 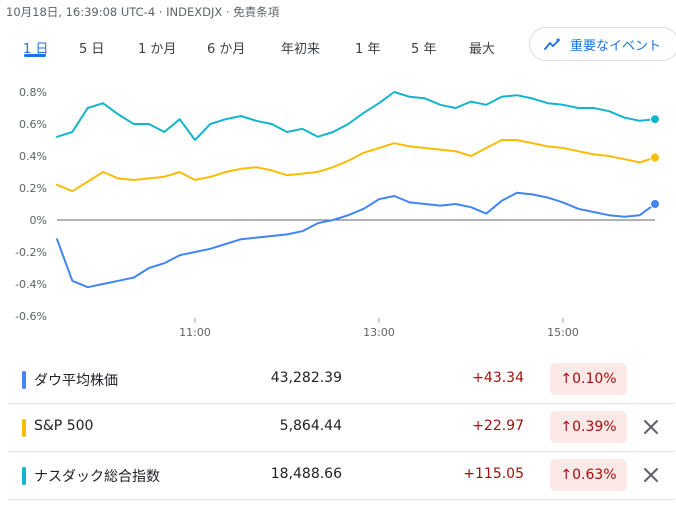 I want to click on percent-change-badge: ↑ 0.63%, so click(x=588, y=475).